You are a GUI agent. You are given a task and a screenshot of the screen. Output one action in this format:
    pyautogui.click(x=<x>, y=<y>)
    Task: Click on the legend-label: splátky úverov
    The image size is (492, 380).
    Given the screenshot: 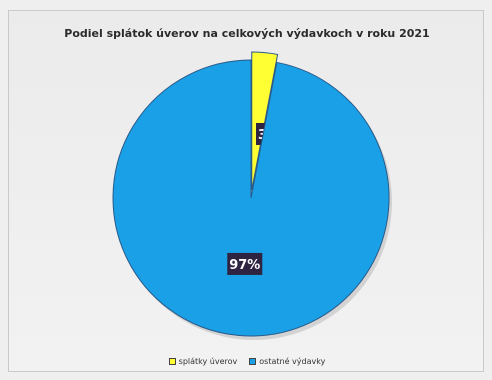 What is the action you would take?
    pyautogui.click(x=208, y=361)
    